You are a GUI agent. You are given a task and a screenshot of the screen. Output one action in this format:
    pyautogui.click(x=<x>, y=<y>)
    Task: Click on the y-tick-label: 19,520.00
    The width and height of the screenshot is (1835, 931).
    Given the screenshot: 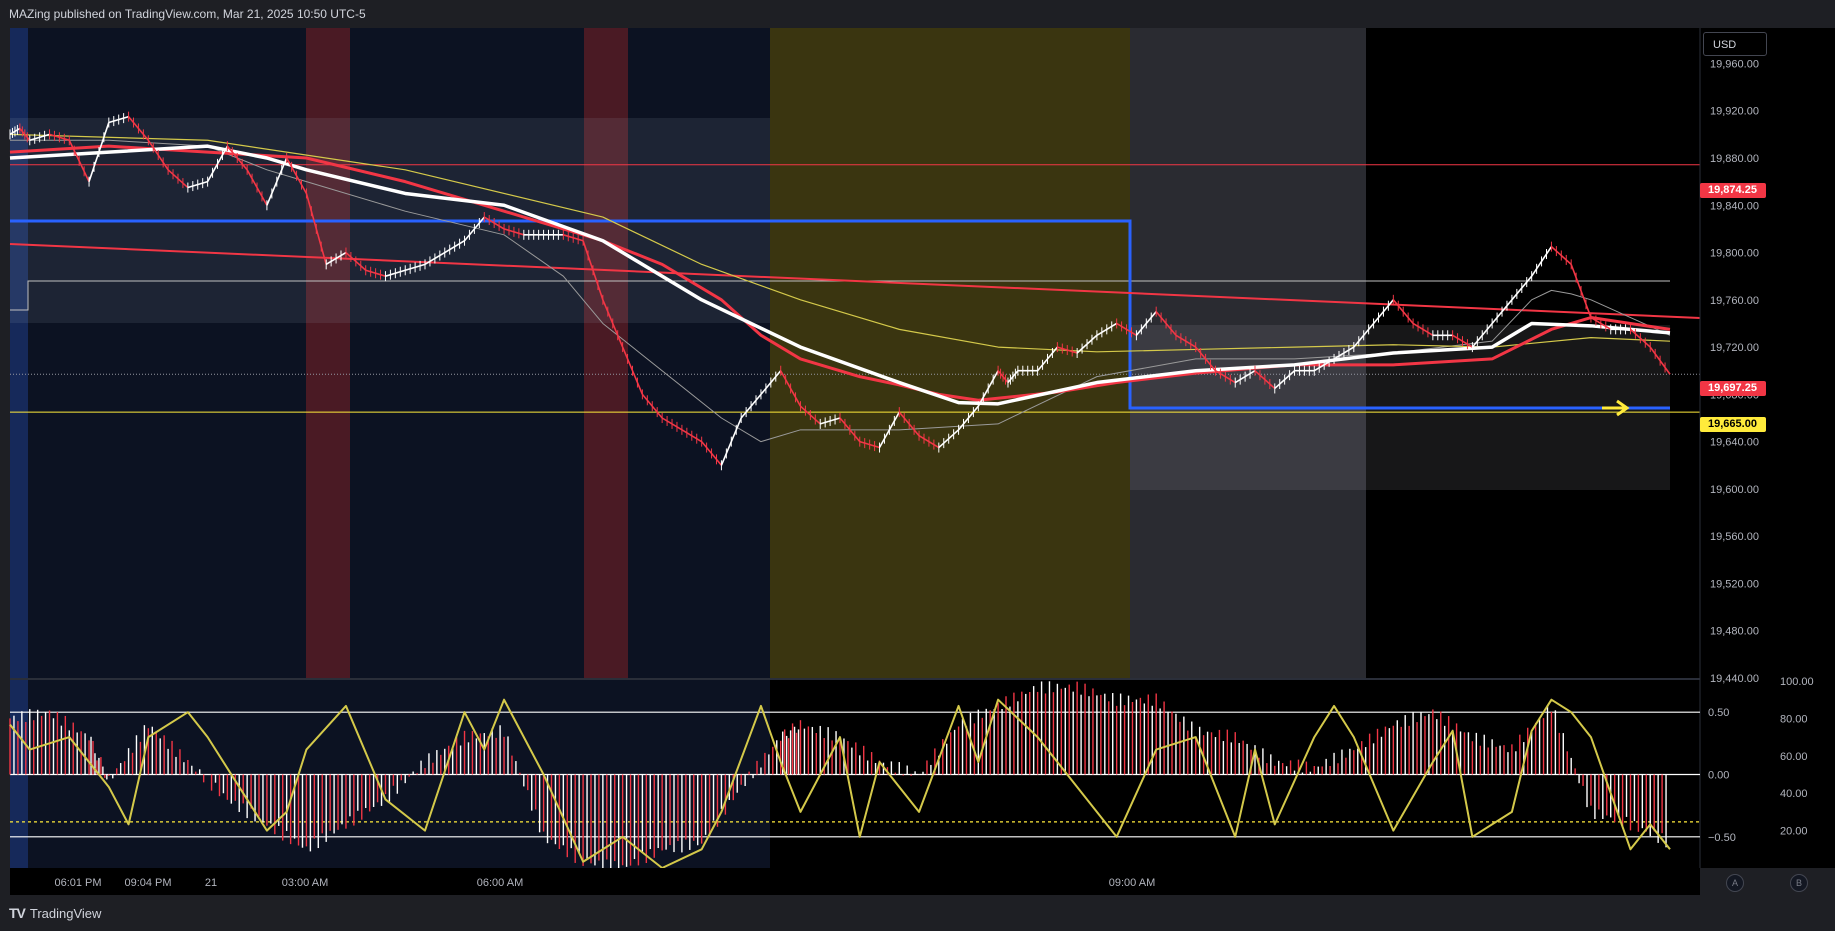 What is the action you would take?
    pyautogui.click(x=1734, y=584)
    